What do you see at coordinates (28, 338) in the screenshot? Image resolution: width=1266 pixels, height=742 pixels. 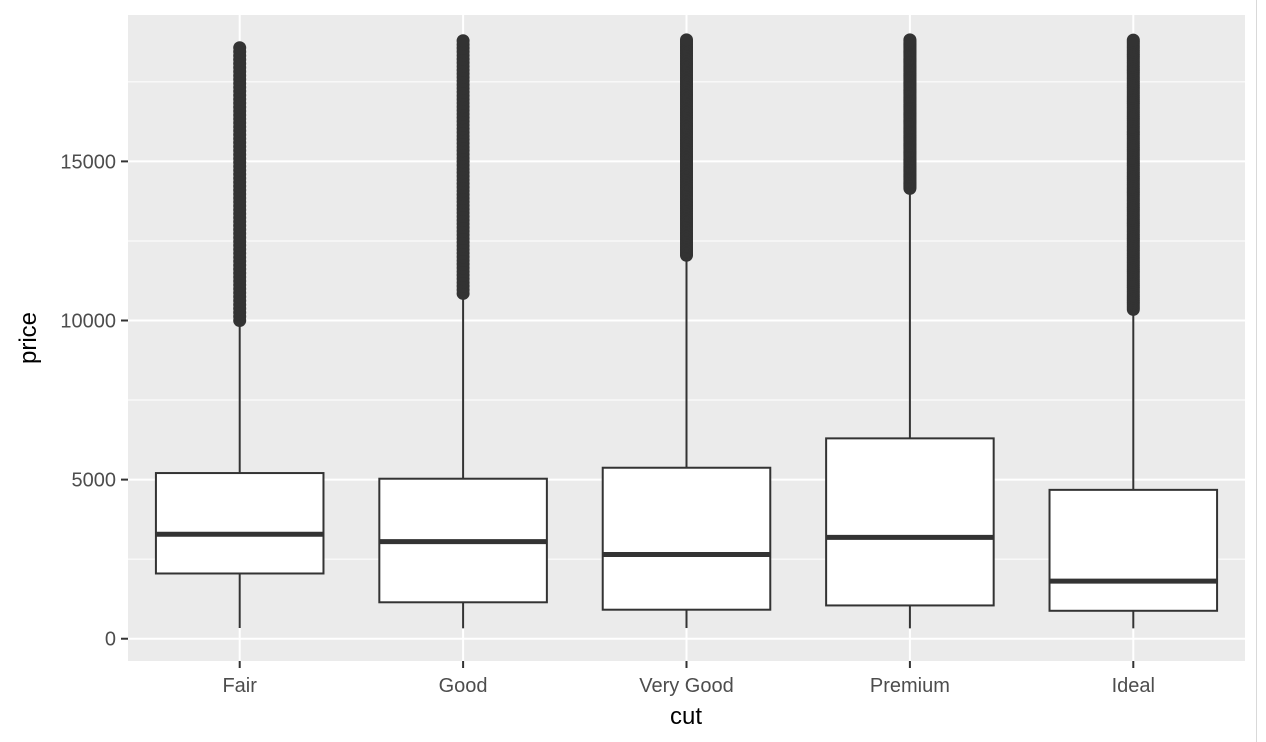 I see `y-axis-title: price` at bounding box center [28, 338].